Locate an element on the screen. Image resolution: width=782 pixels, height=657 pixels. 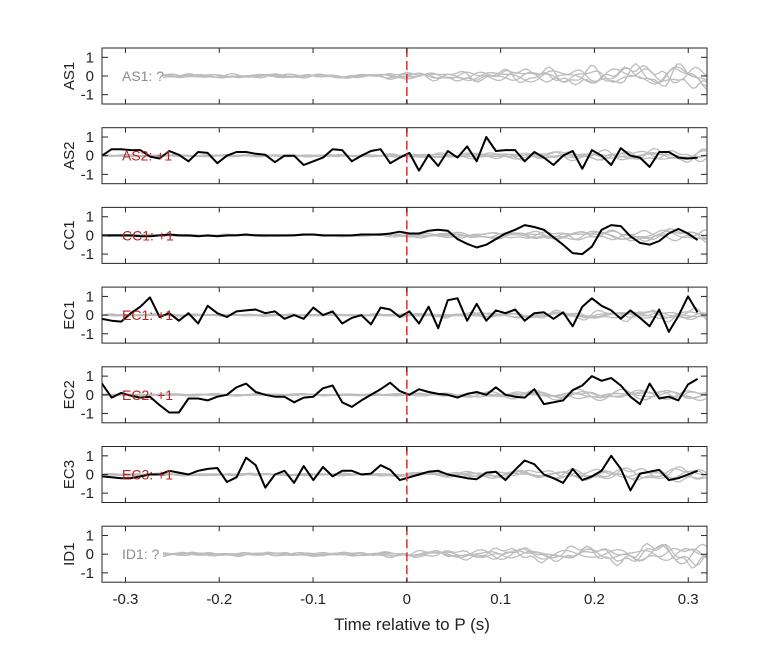
y-axis-label: EC1 is located at coordinates (69, 315).